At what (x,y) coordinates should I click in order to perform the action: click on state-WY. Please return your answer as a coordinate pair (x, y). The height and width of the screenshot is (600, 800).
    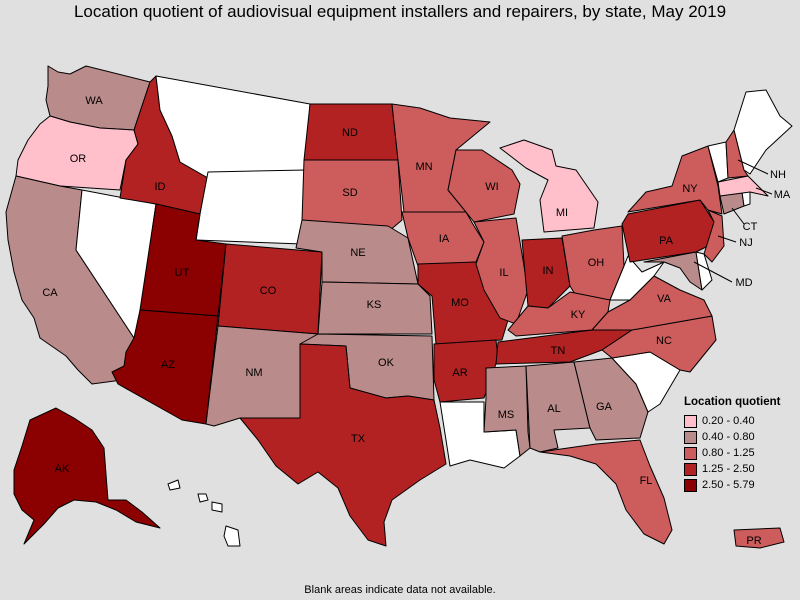
    Looking at the image, I should click on (251, 207).